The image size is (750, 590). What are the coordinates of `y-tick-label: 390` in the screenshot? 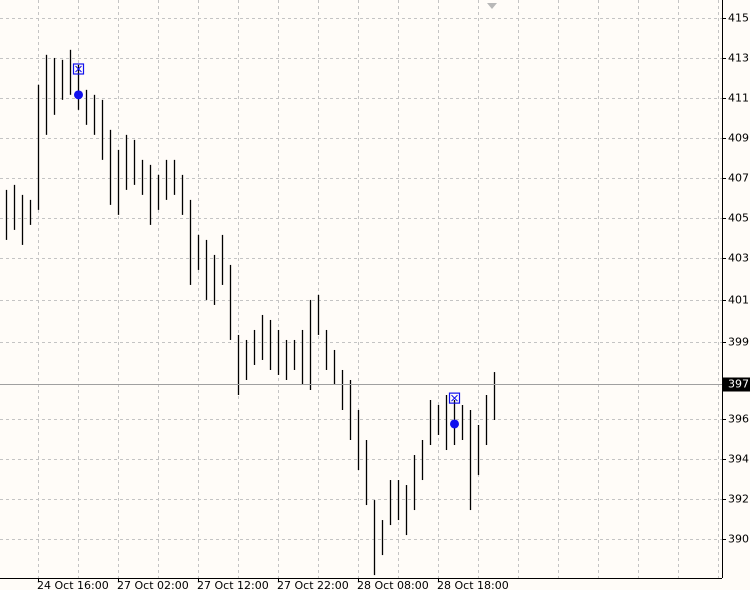 It's located at (738, 539).